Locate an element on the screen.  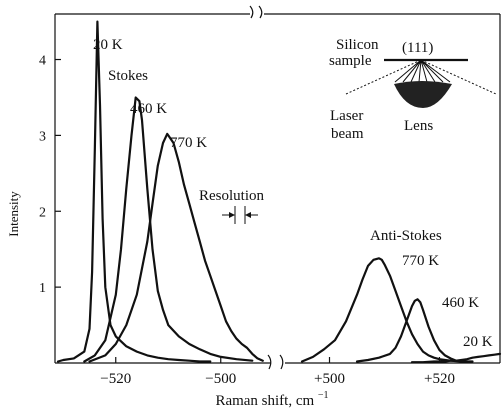
y-axis-title: Intensity is located at coordinates (13, 214).